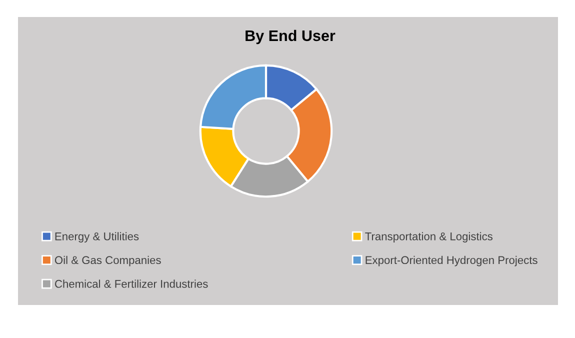 This screenshot has height=338, width=575. I want to click on legend-label: Export-Oriented Hydrogen Projects, so click(452, 261).